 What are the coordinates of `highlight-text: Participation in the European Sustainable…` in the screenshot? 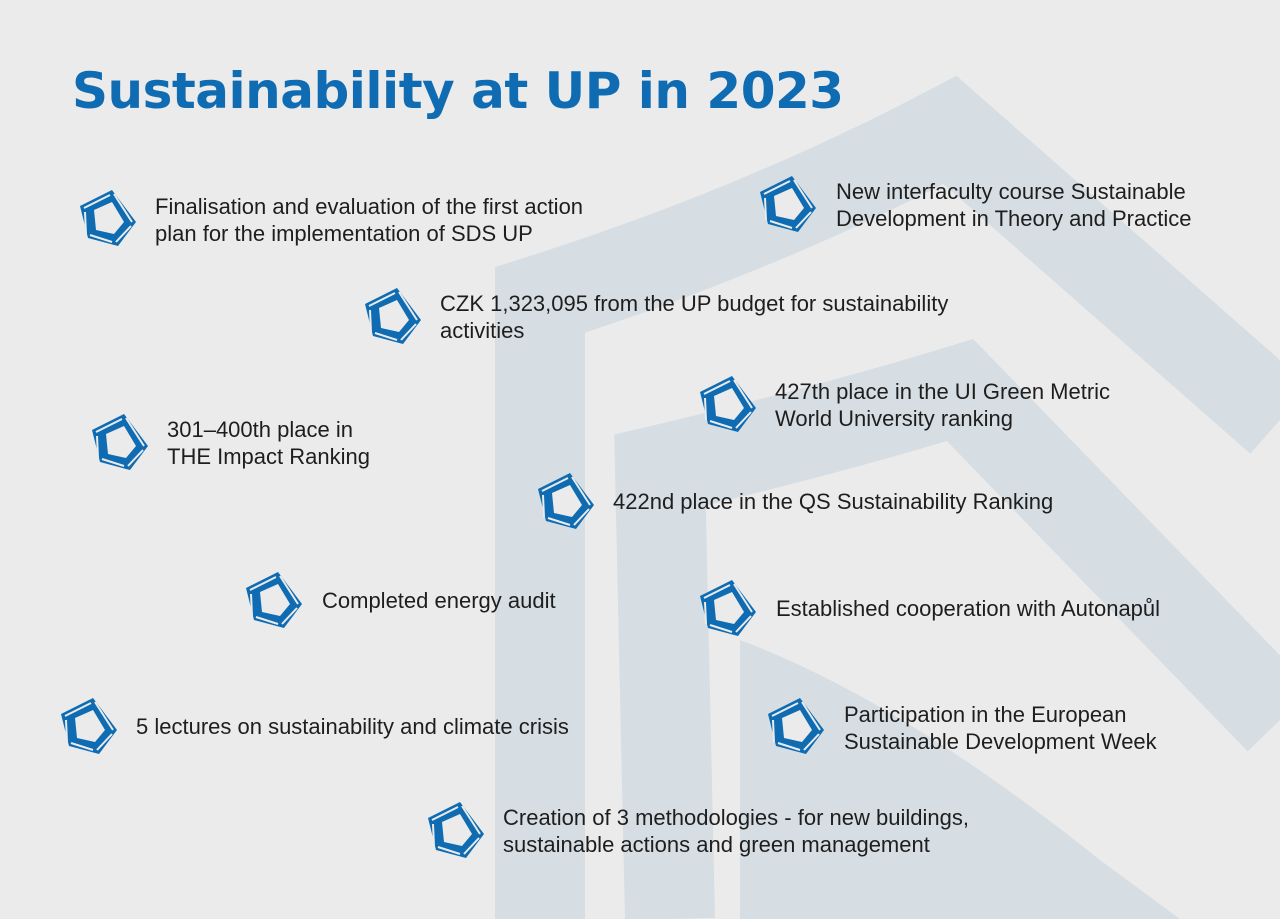 It's located at (1000, 728).